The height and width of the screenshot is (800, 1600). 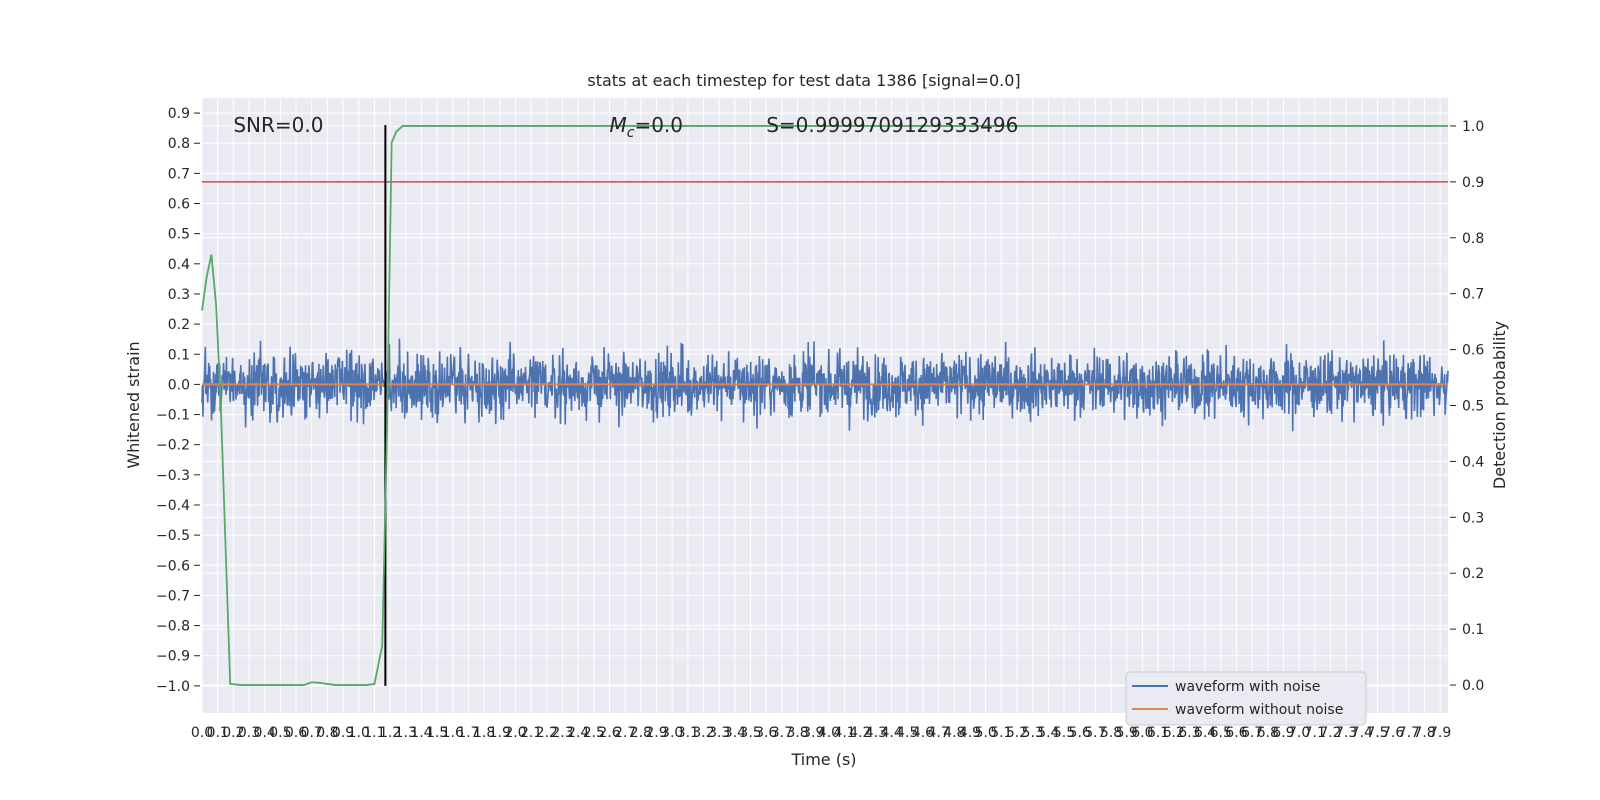 I want to click on y-tick-label: −0.5, so click(x=173, y=536).